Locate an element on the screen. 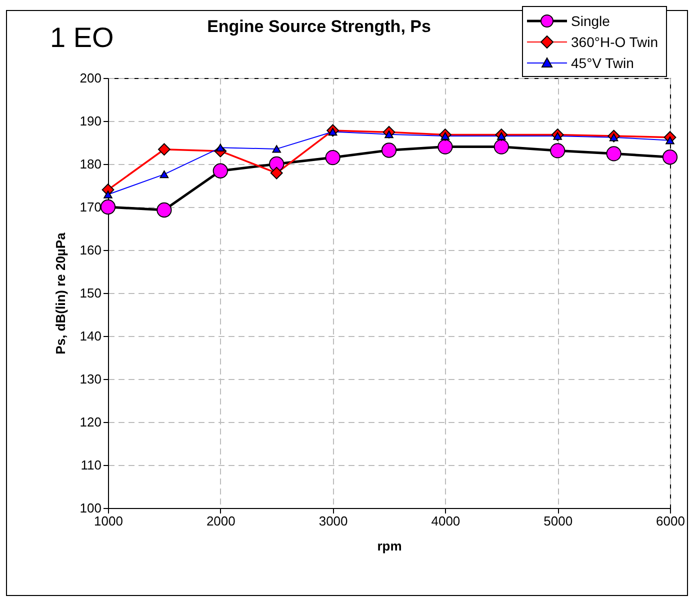 The width and height of the screenshot is (698, 605). x-tick-label: 3000 is located at coordinates (333, 521).